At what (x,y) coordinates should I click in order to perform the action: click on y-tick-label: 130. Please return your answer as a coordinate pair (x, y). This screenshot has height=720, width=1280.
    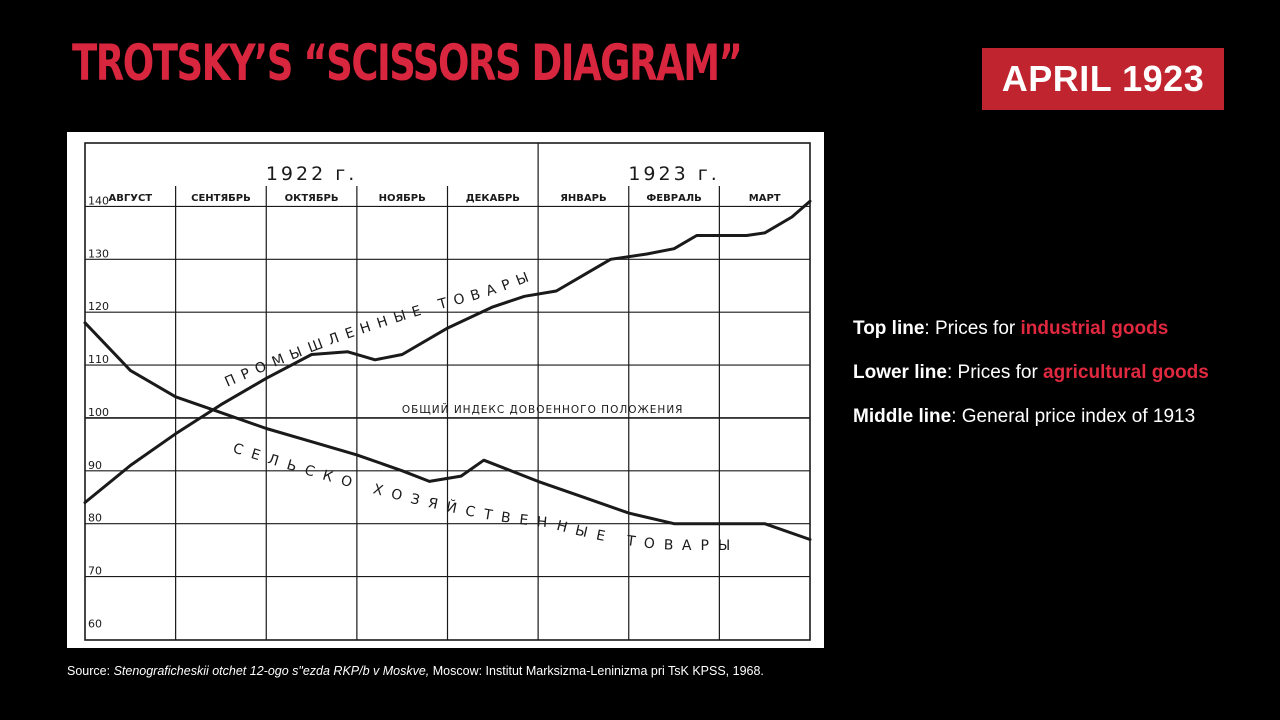
    Looking at the image, I should click on (98, 253).